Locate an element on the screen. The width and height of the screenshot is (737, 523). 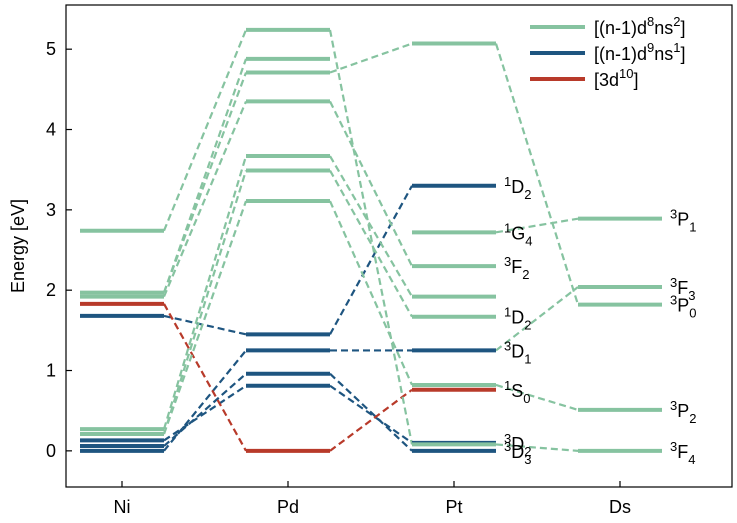
term-label: 3D3 is located at coordinates (517, 453).